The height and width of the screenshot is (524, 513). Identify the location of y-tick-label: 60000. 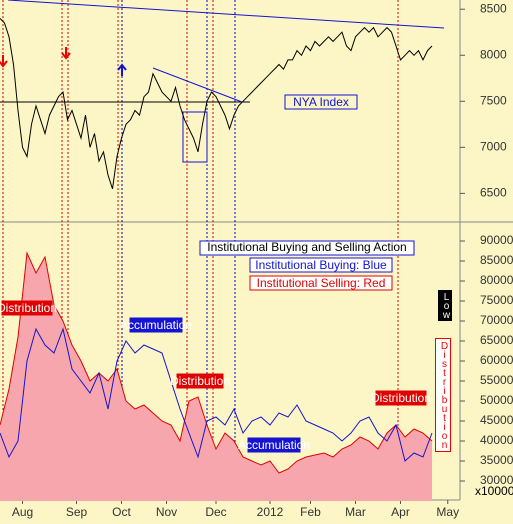
(496, 360).